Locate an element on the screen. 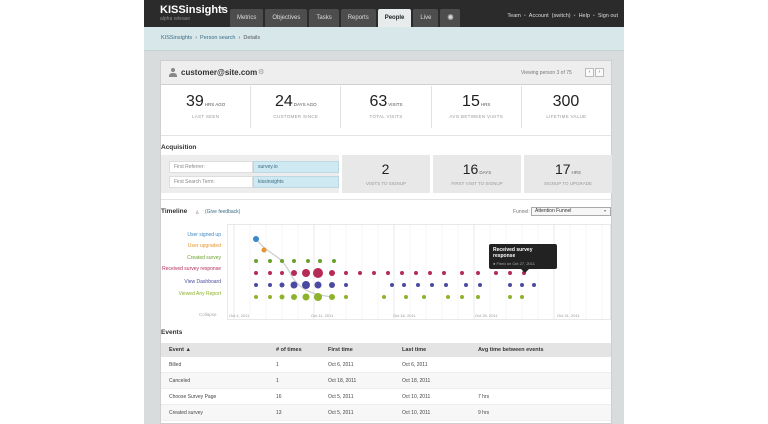 Image resolution: width=768 pixels, height=424 pixels. col-last-time: Last time is located at coordinates (414, 350).